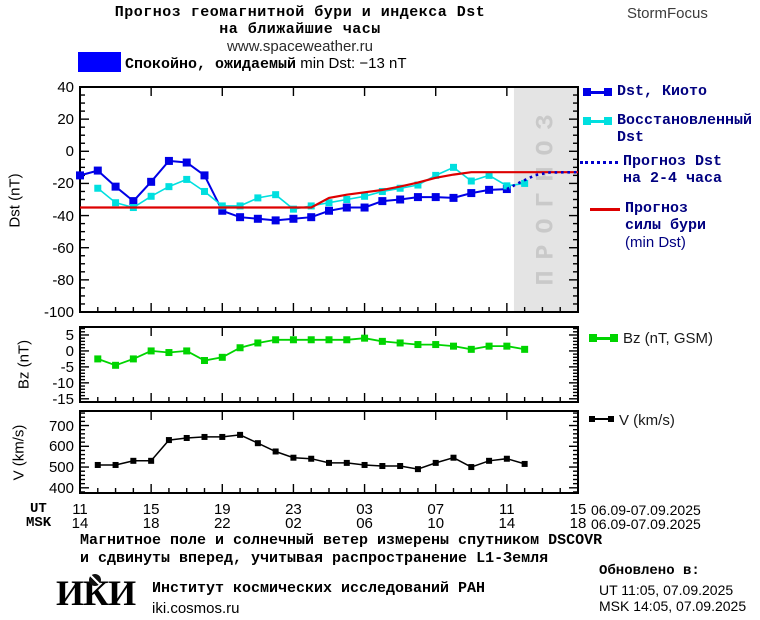 This screenshot has height=620, width=760. Describe the element at coordinates (649, 571) in the screenshot. I see `updated-label: Обновлено в:` at that location.